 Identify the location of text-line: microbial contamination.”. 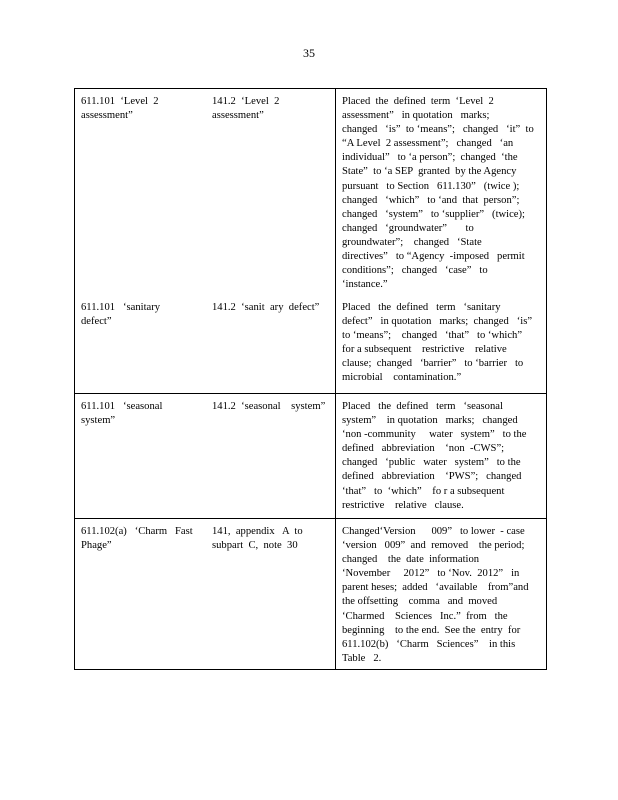
(402, 378).